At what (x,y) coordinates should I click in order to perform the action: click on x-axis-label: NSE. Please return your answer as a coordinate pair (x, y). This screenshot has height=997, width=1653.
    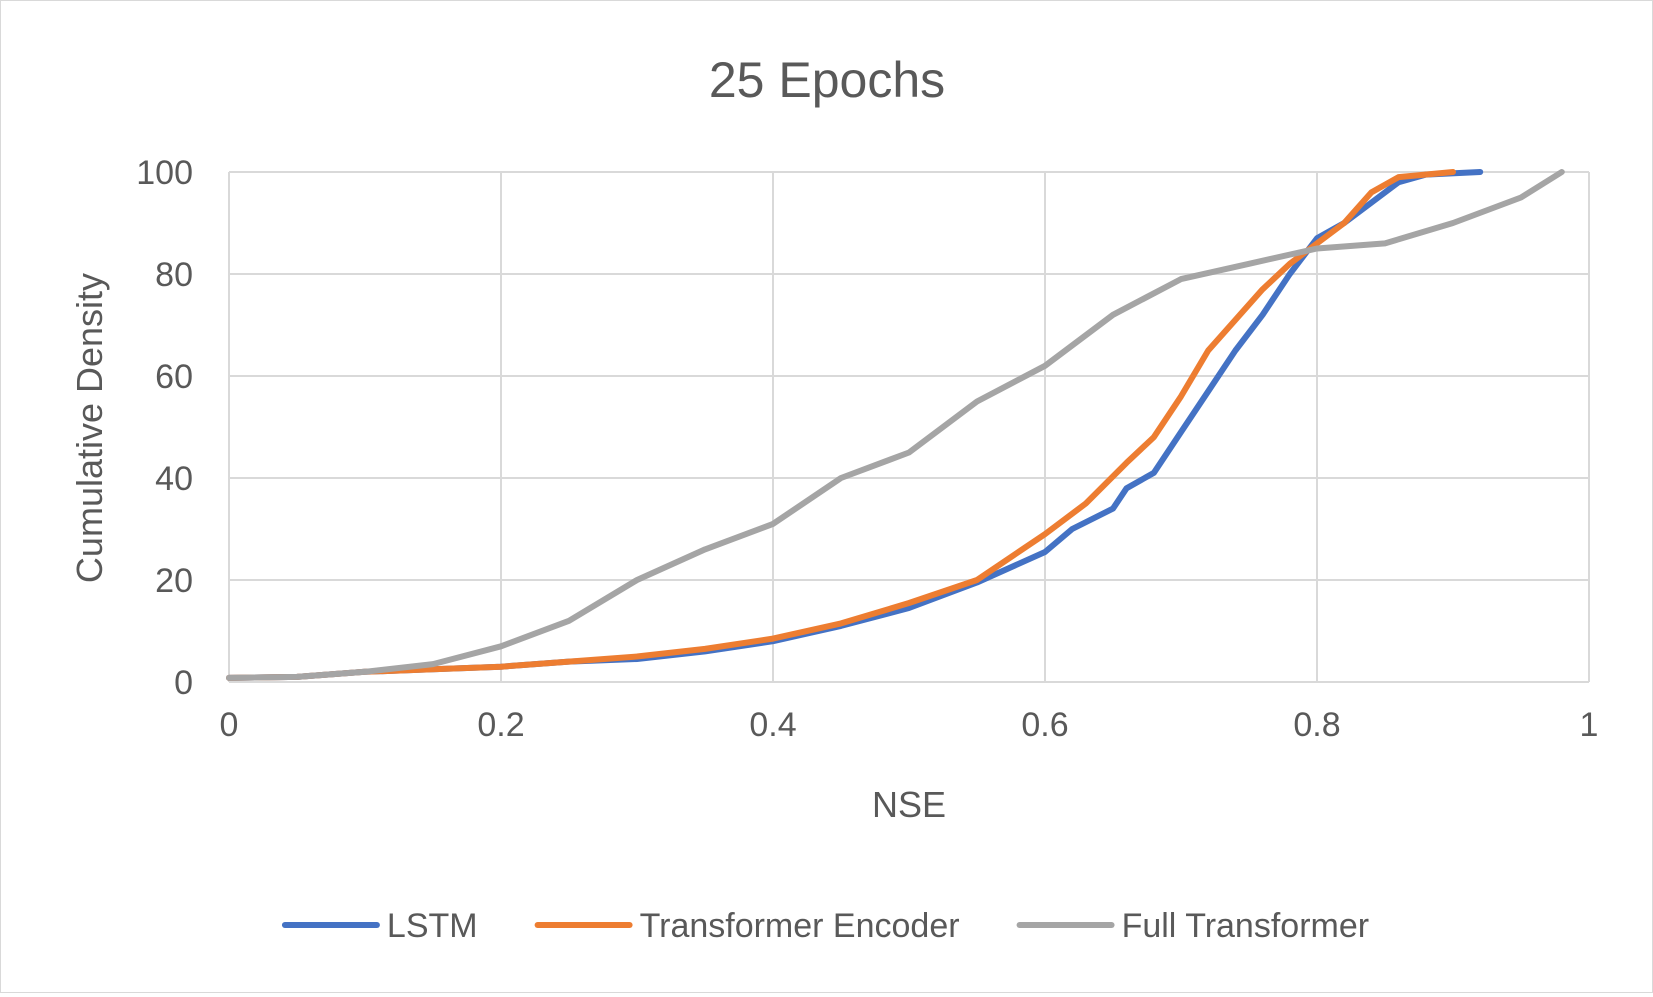
    Looking at the image, I should click on (909, 804).